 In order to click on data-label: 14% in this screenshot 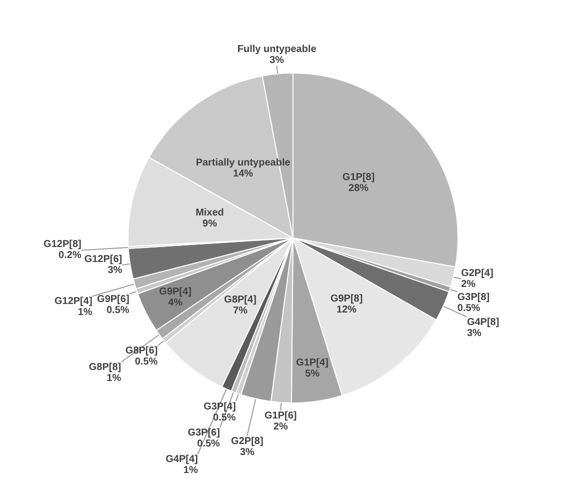, I will do `click(243, 174)`.